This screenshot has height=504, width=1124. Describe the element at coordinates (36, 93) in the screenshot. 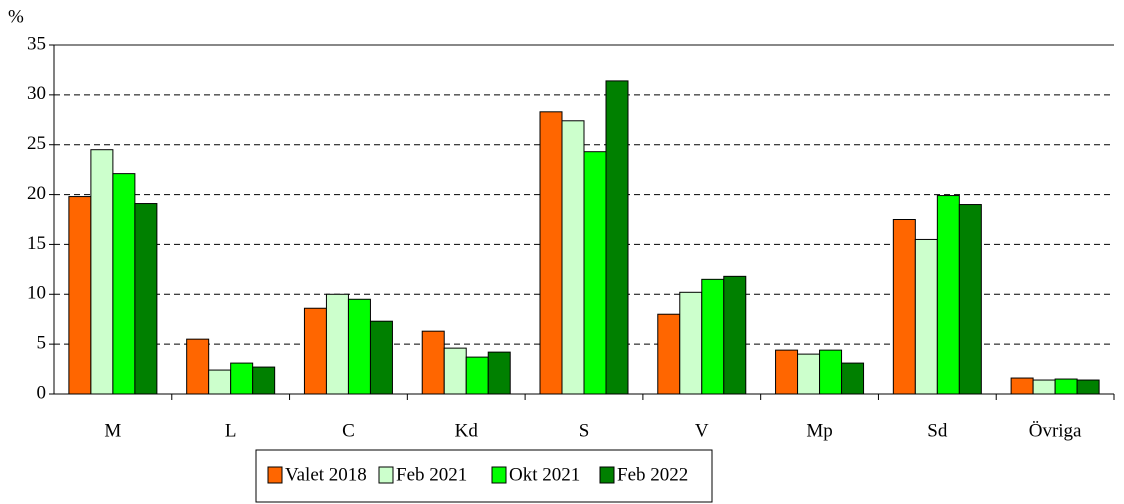

I see `y-tick-label: 30` at that location.